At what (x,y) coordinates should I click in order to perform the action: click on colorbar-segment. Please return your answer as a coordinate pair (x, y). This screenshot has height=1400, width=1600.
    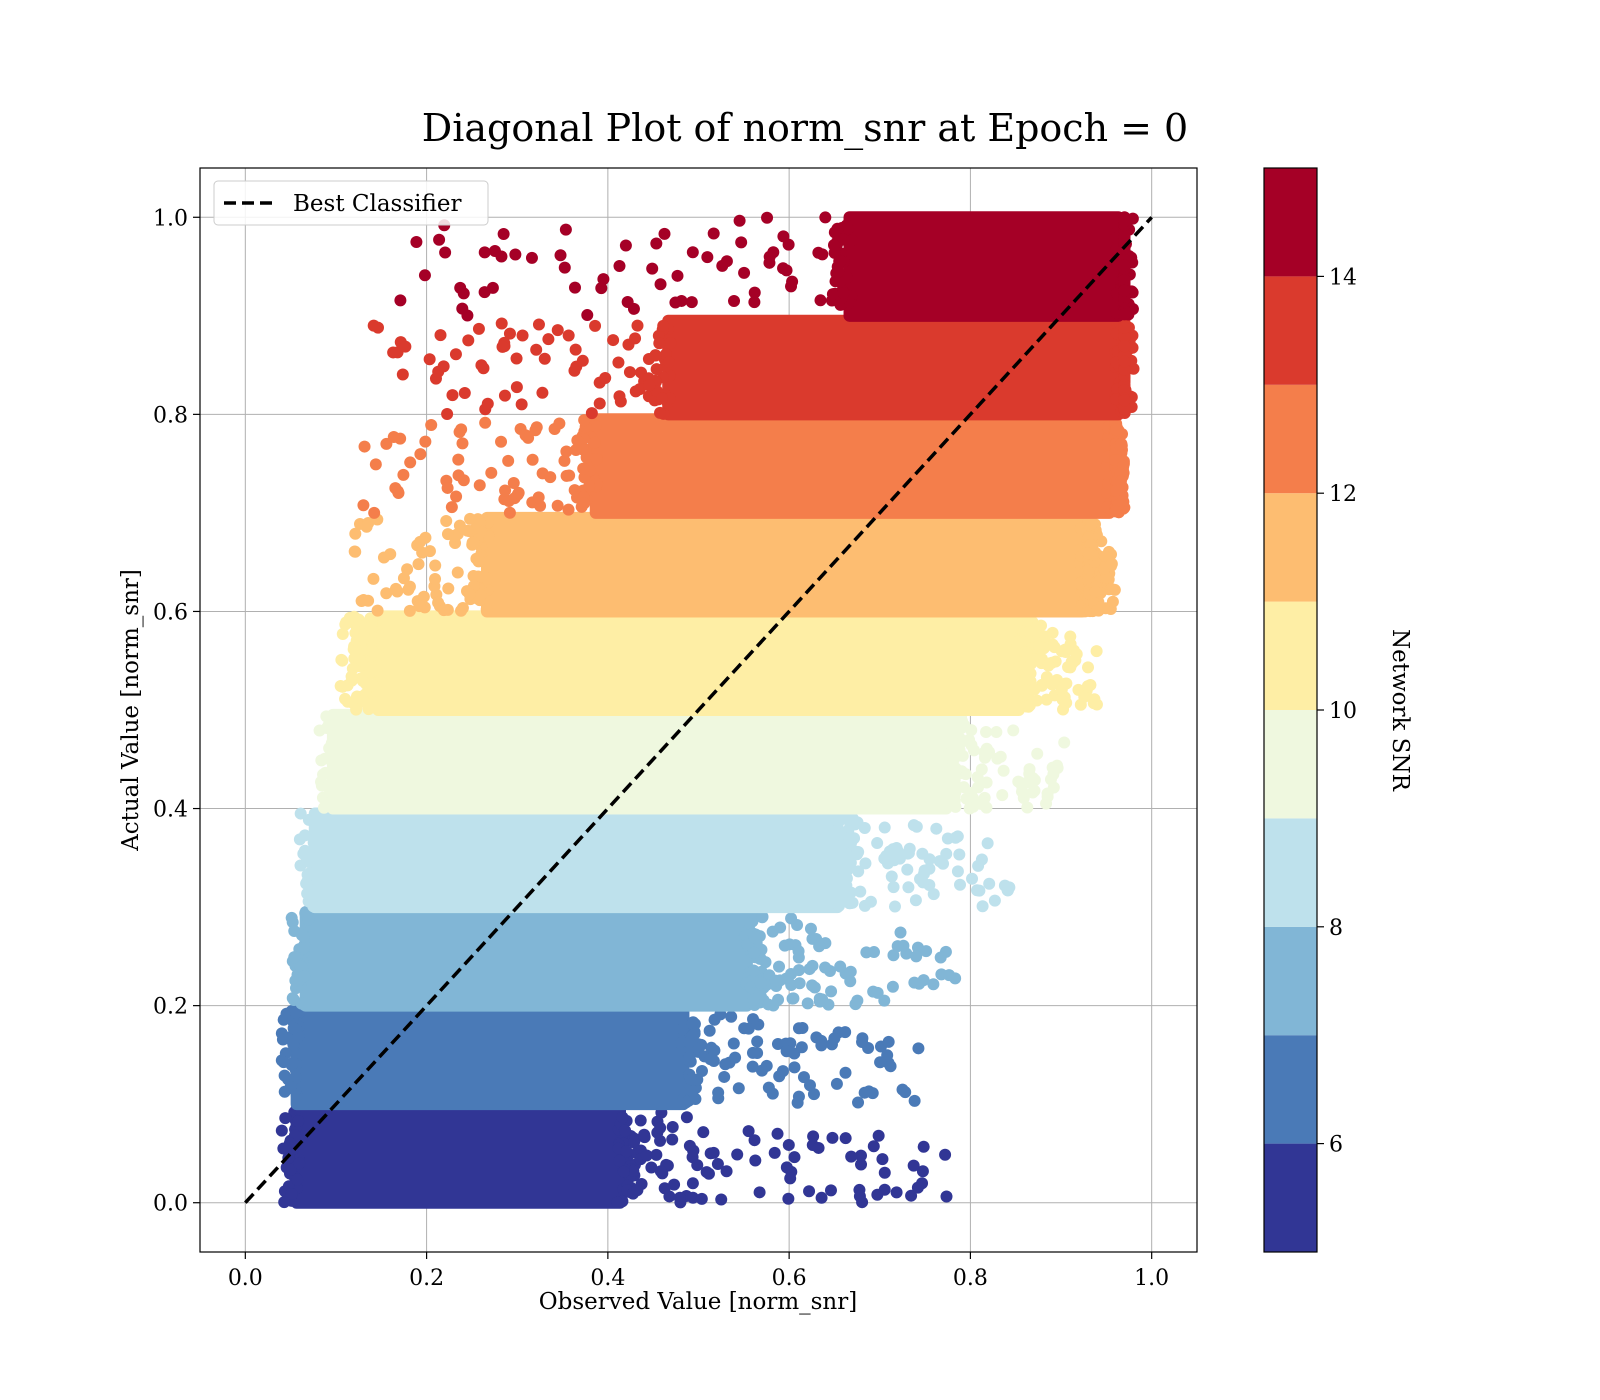
    Looking at the image, I should click on (1290, 330).